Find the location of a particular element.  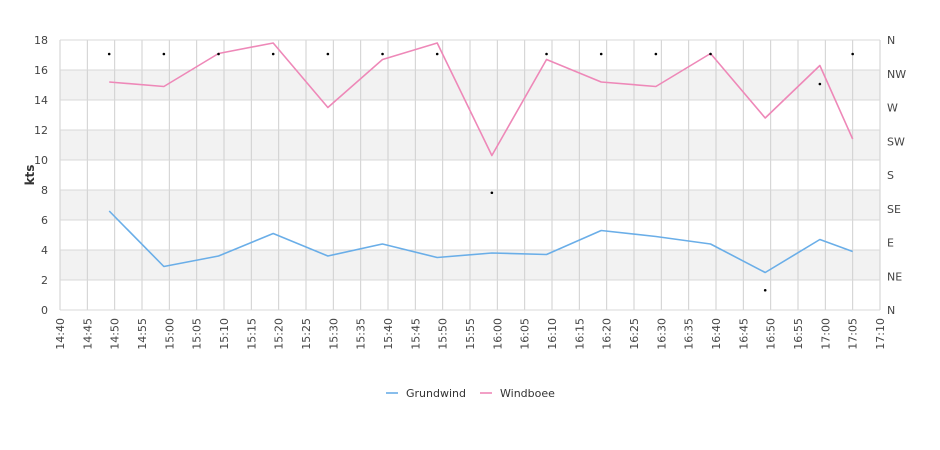

legend-label-grundwind: Grundwind is located at coordinates (436, 393).